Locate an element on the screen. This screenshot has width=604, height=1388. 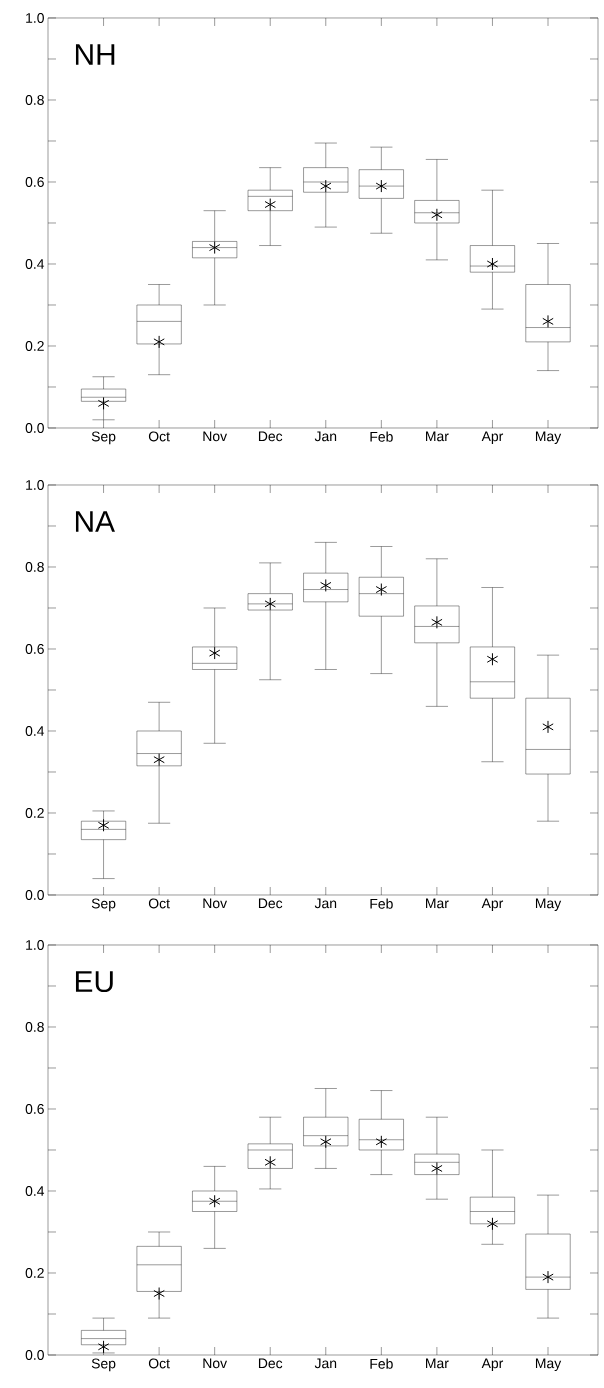
text: EU is located at coordinates (94, 982).